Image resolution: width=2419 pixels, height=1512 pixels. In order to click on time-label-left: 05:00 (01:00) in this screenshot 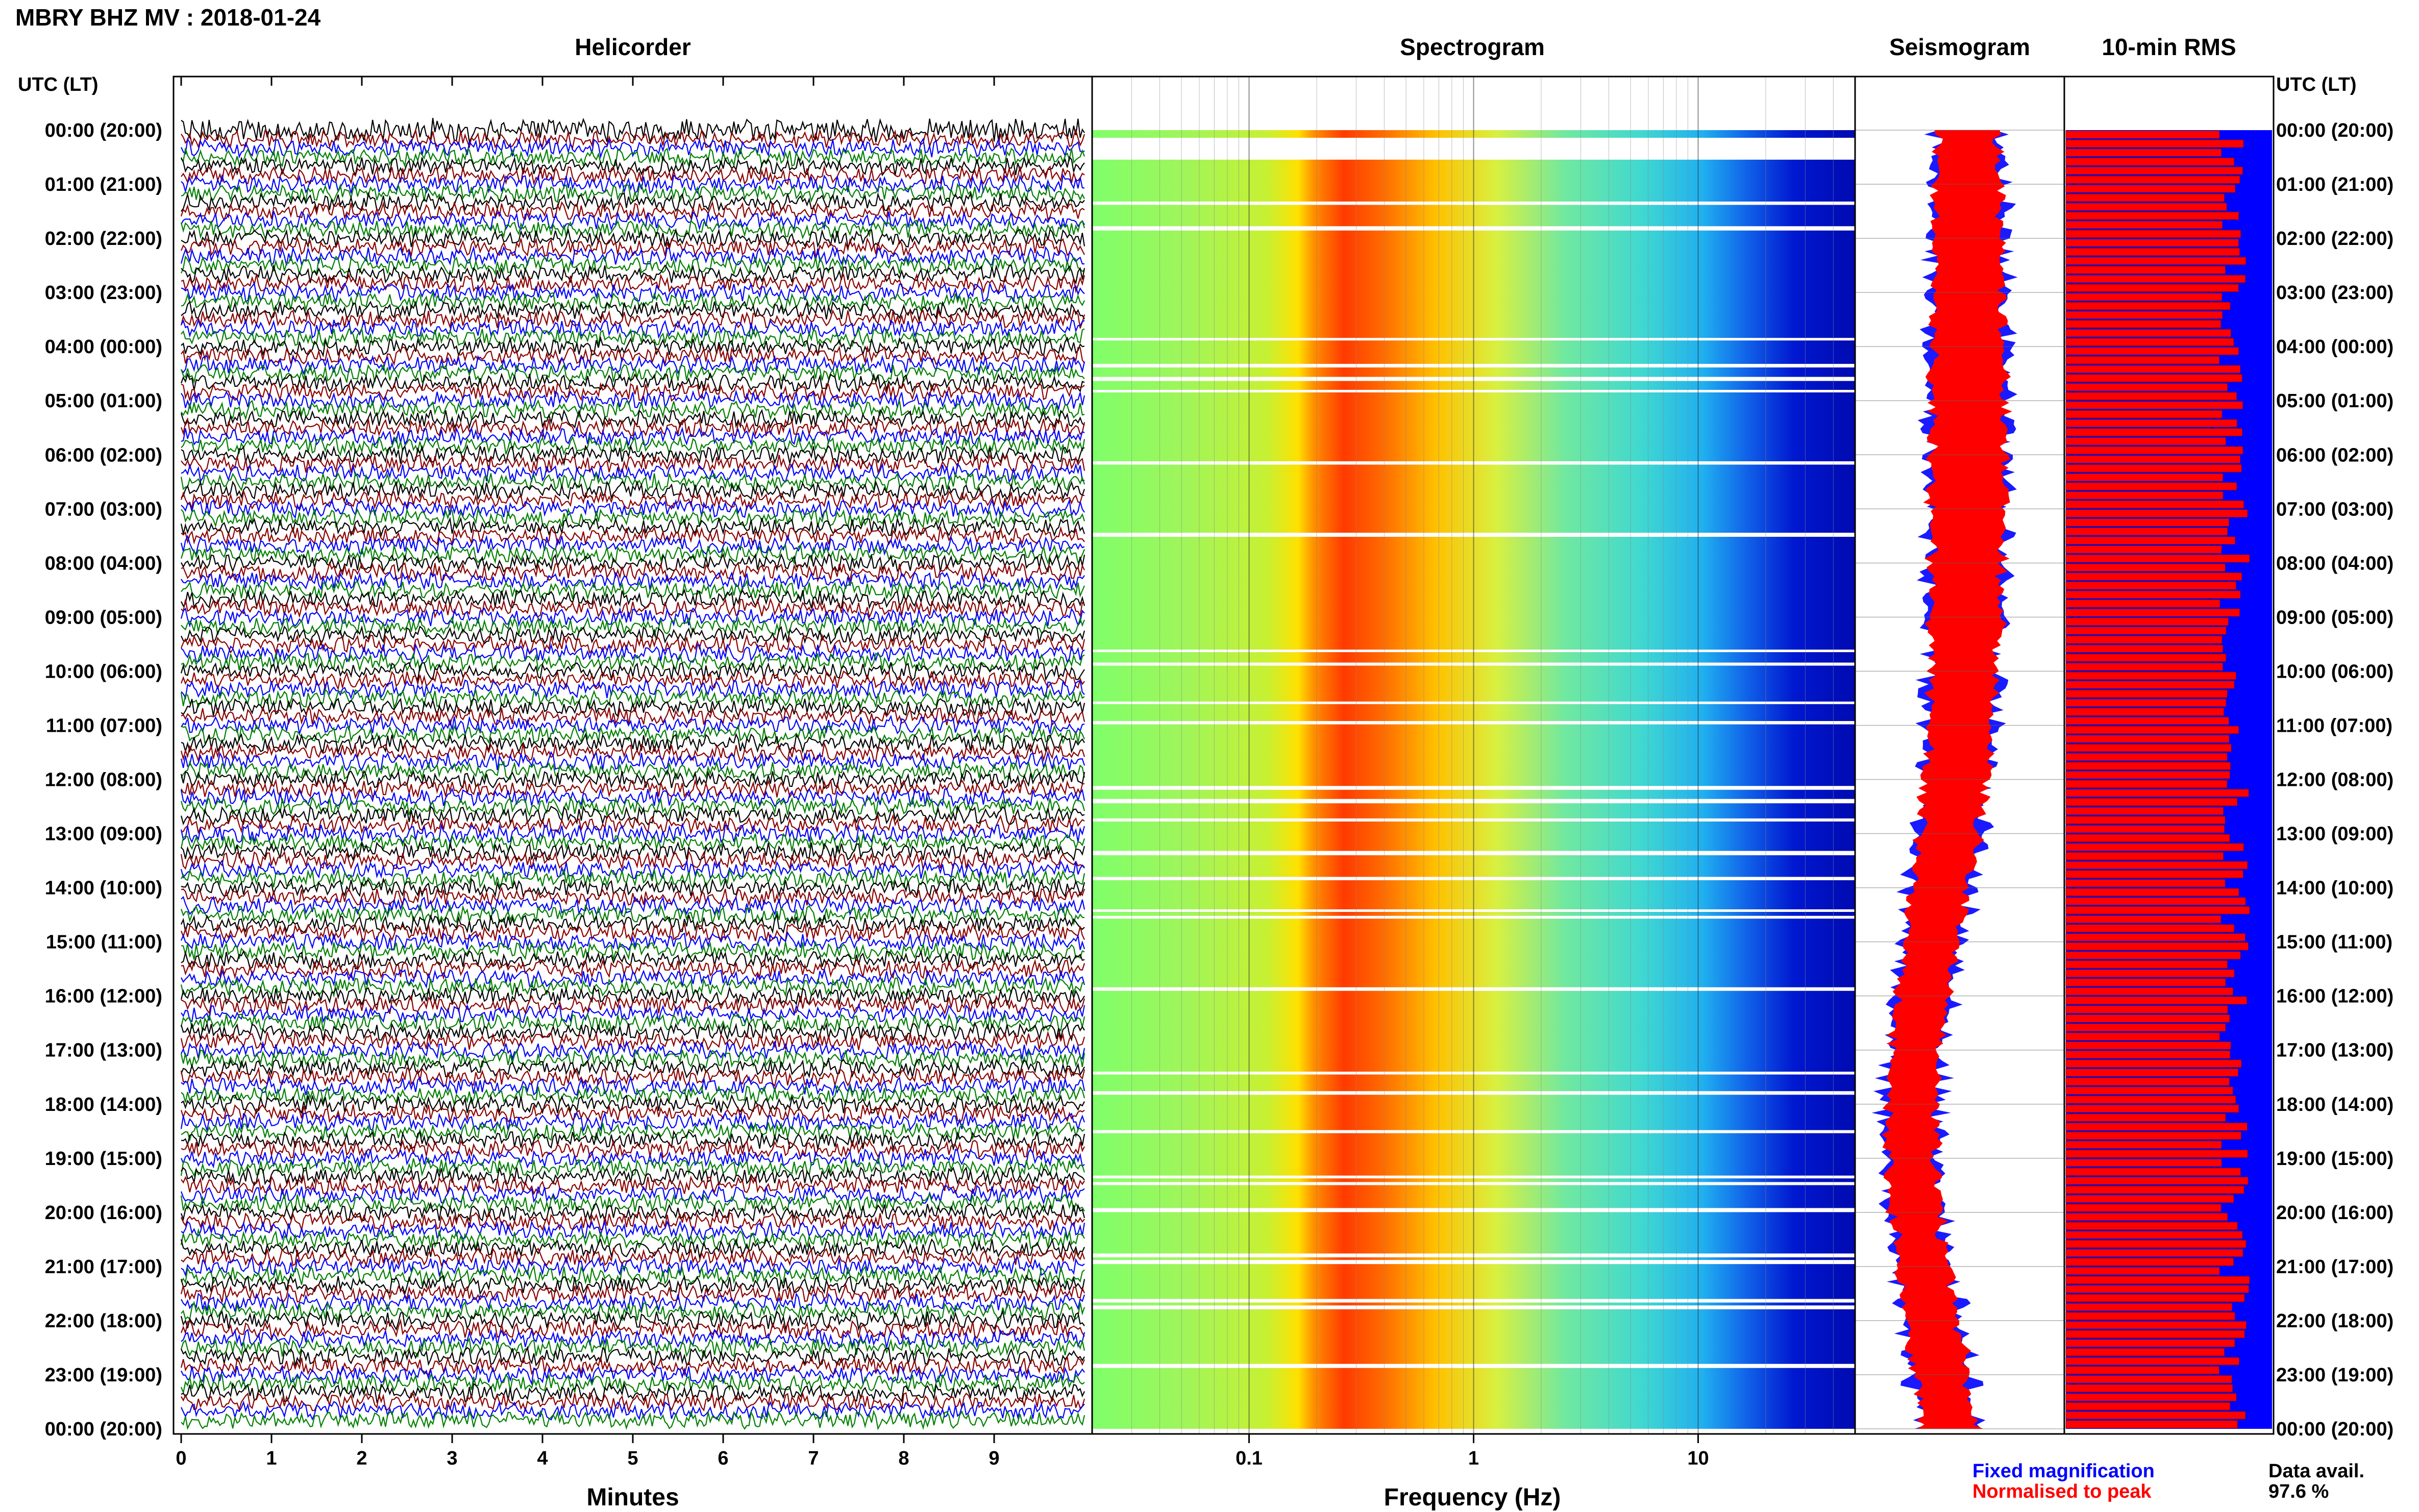, I will do `click(103, 401)`.